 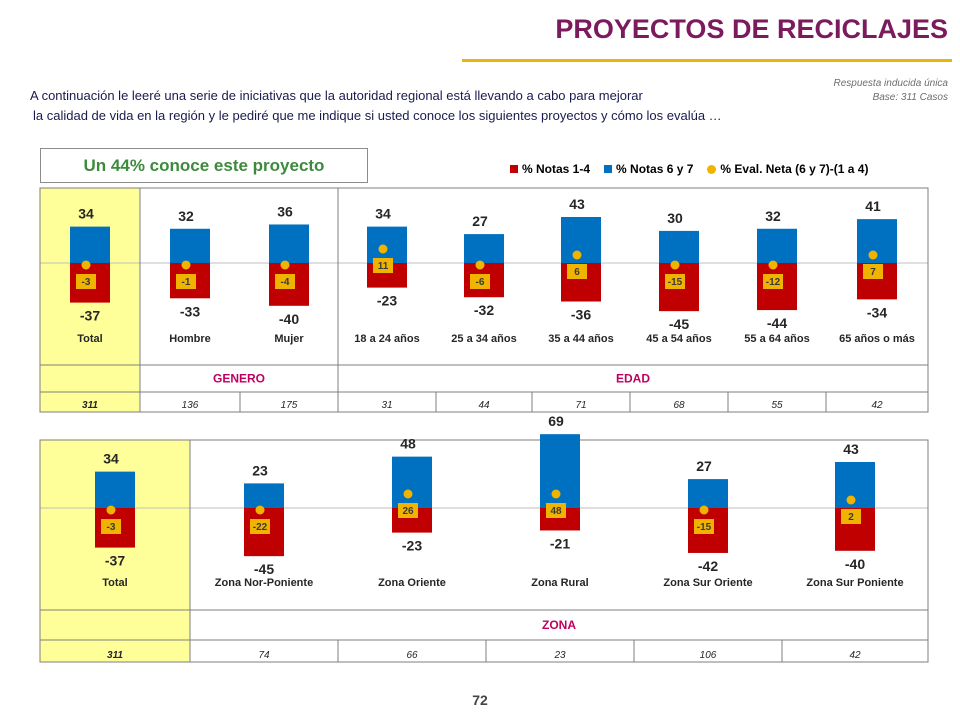 What do you see at coordinates (289, 339) in the screenshot?
I see `category-label: Mujer` at bounding box center [289, 339].